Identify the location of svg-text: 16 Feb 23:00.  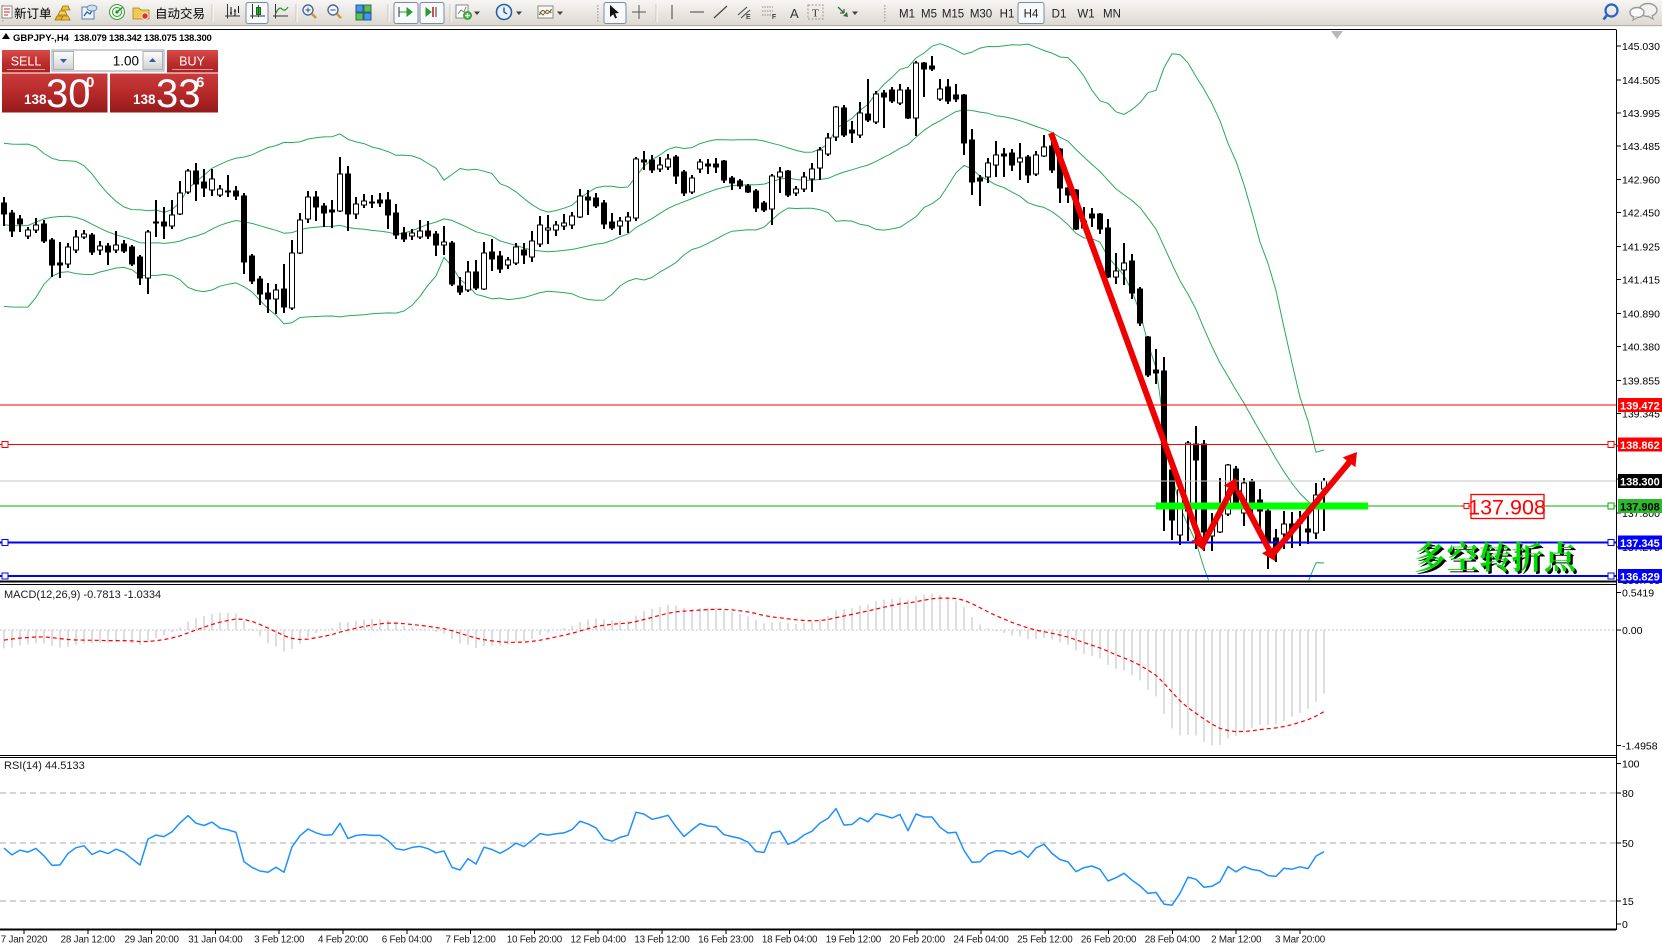
(726, 940).